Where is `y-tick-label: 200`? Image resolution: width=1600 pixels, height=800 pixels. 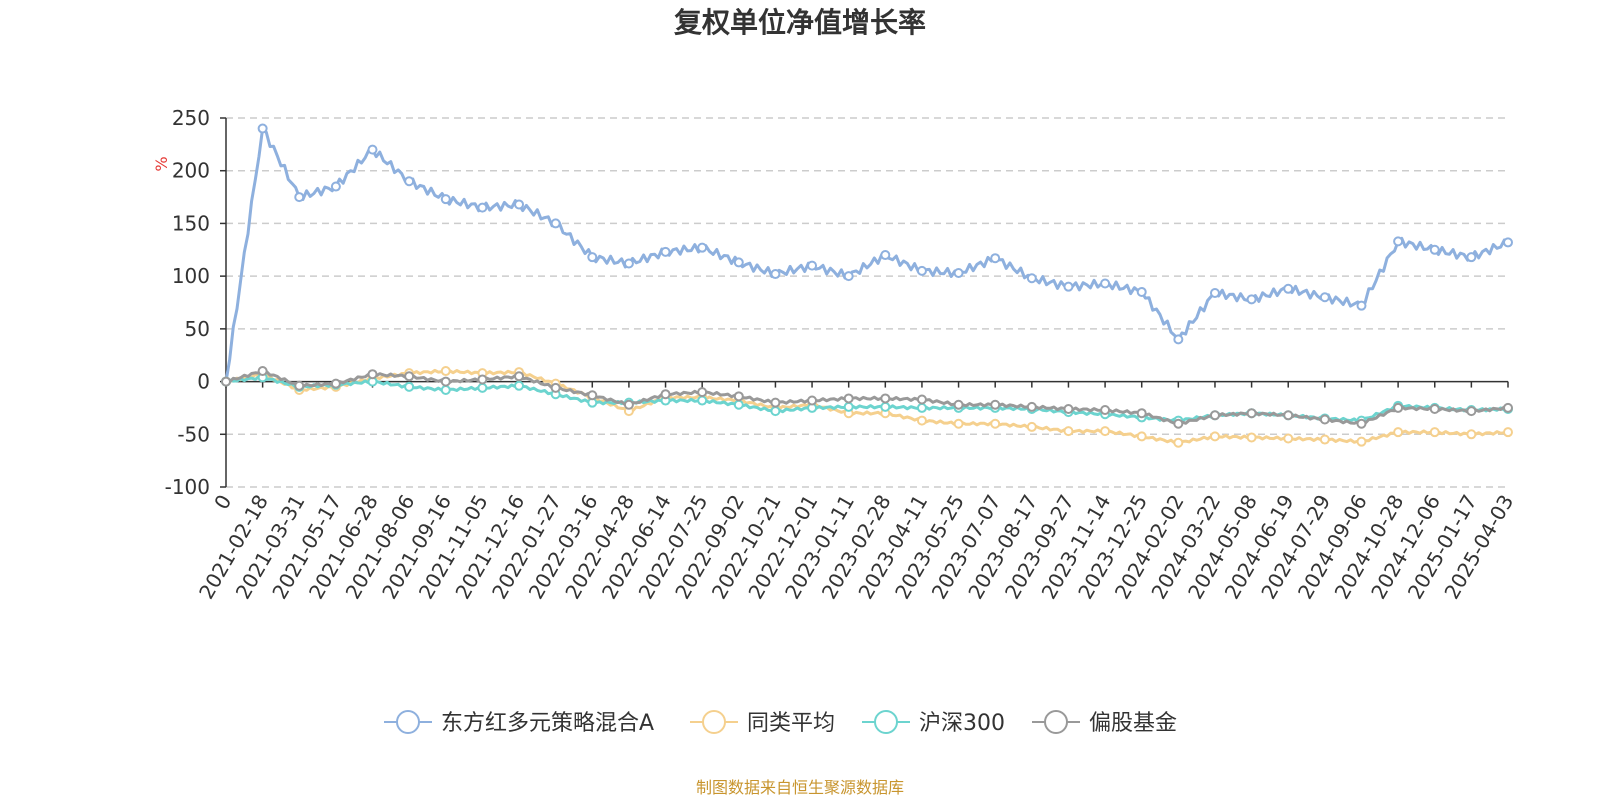 y-tick-label: 200 is located at coordinates (191, 171).